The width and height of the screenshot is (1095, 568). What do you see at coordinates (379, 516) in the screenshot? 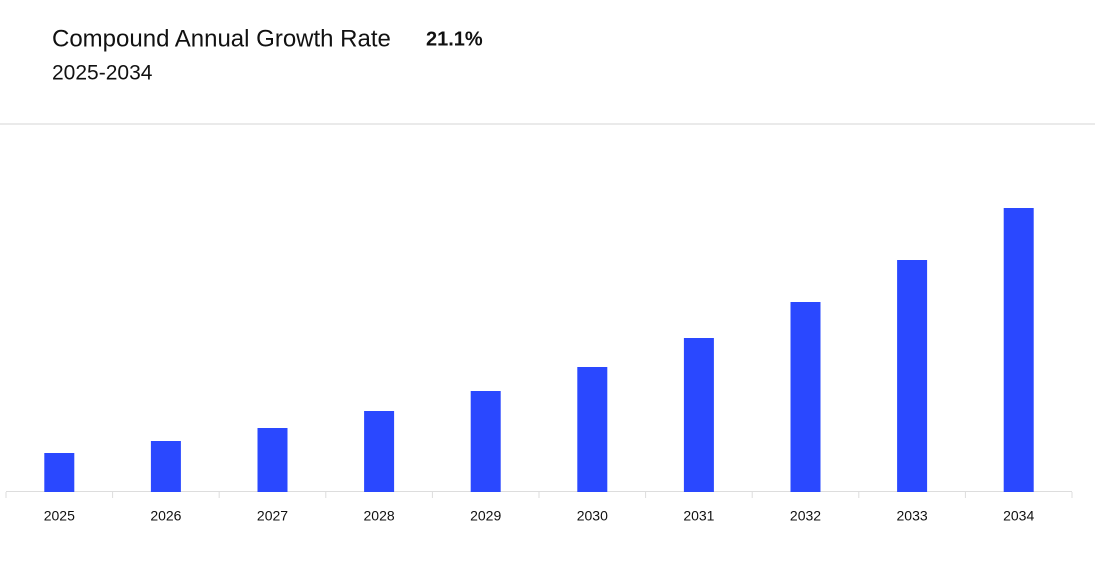
I see `x-tick-label: 2028` at bounding box center [379, 516].